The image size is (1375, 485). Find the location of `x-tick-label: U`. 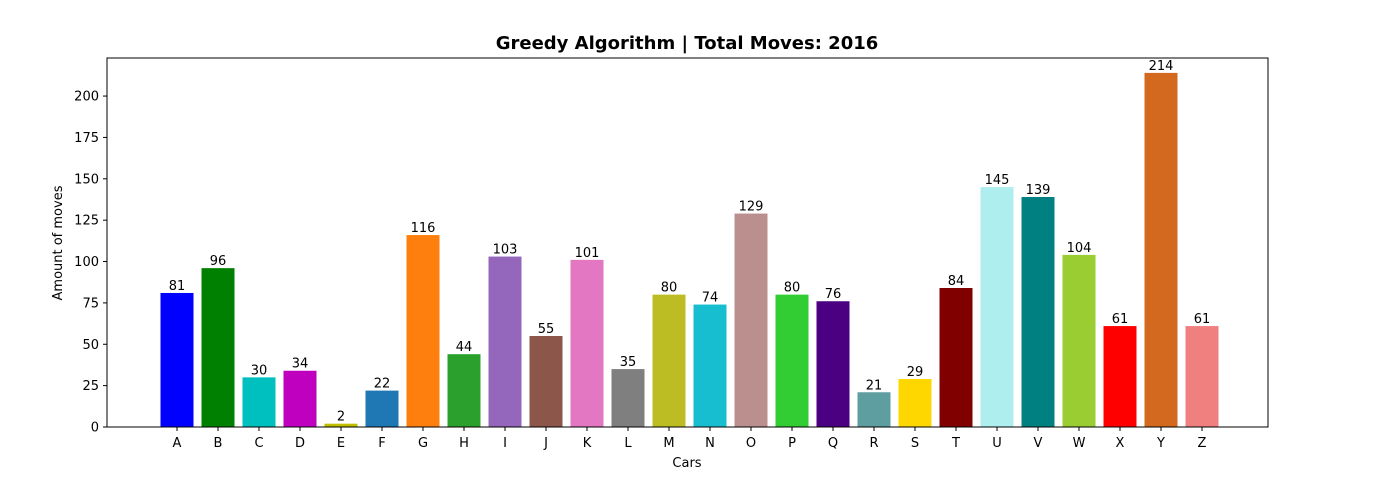

x-tick-label: U is located at coordinates (997, 443).